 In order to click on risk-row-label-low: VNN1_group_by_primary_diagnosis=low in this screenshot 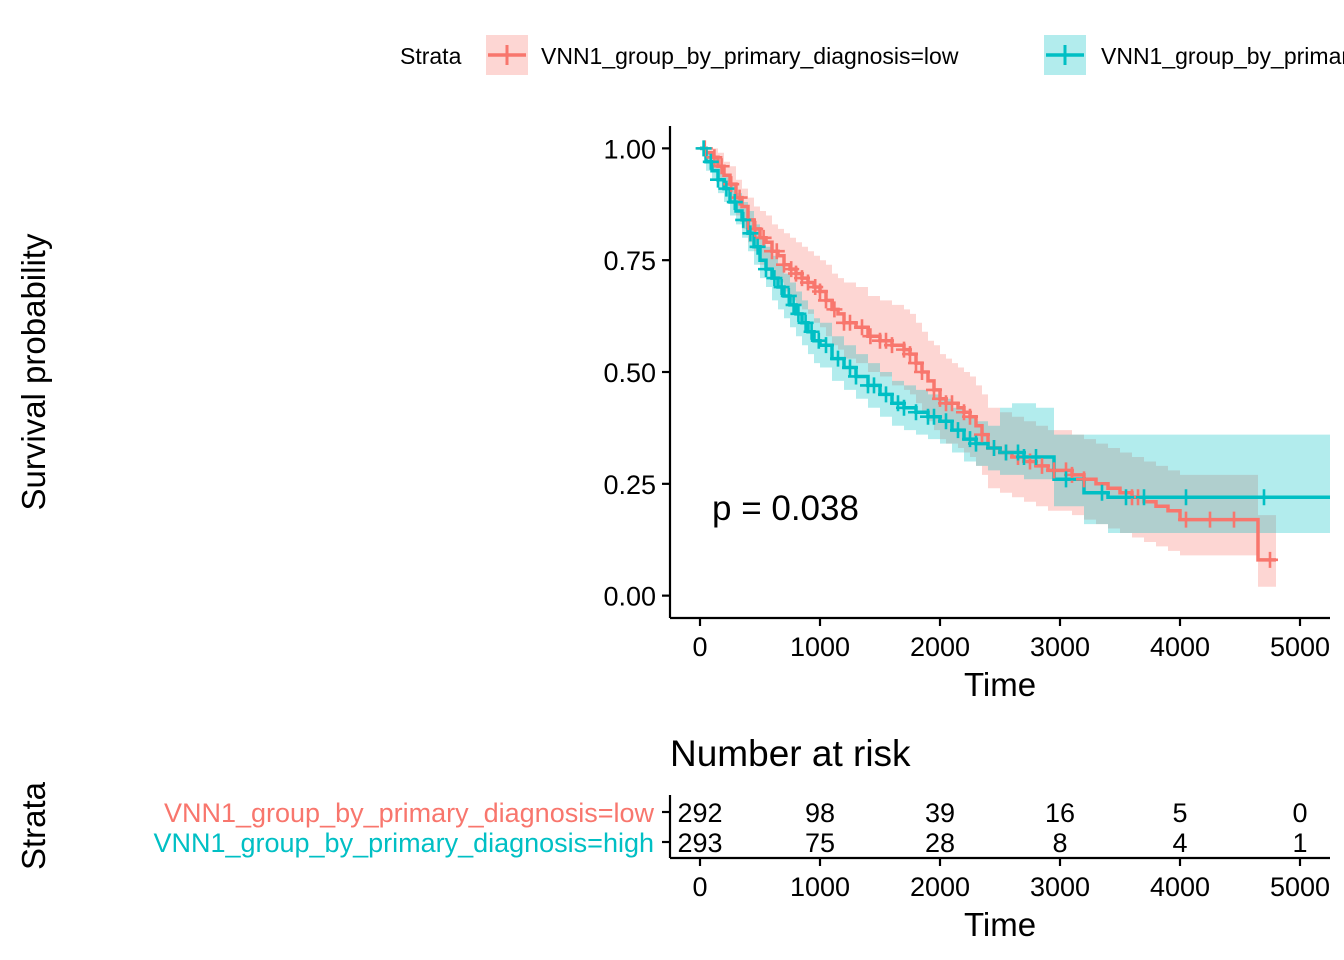, I will do `click(409, 813)`.